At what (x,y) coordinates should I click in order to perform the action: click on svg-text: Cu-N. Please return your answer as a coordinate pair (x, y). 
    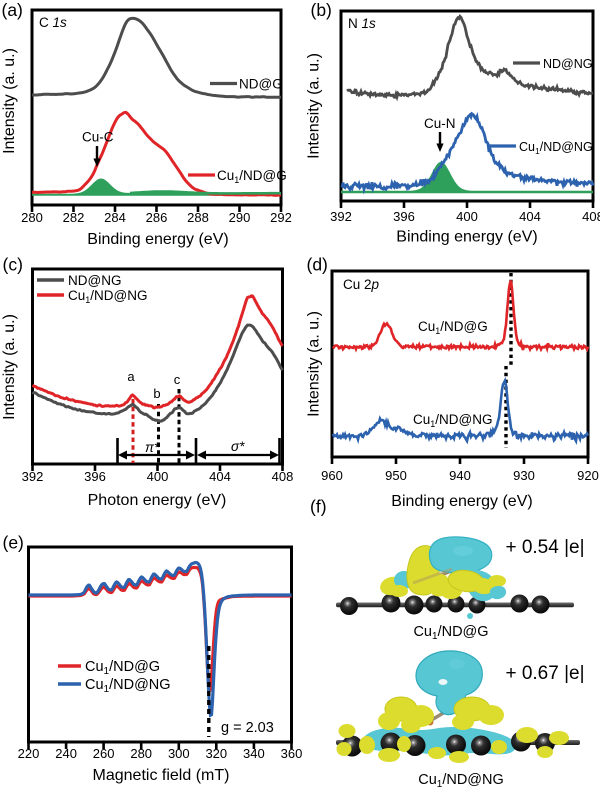
    Looking at the image, I should click on (440, 123).